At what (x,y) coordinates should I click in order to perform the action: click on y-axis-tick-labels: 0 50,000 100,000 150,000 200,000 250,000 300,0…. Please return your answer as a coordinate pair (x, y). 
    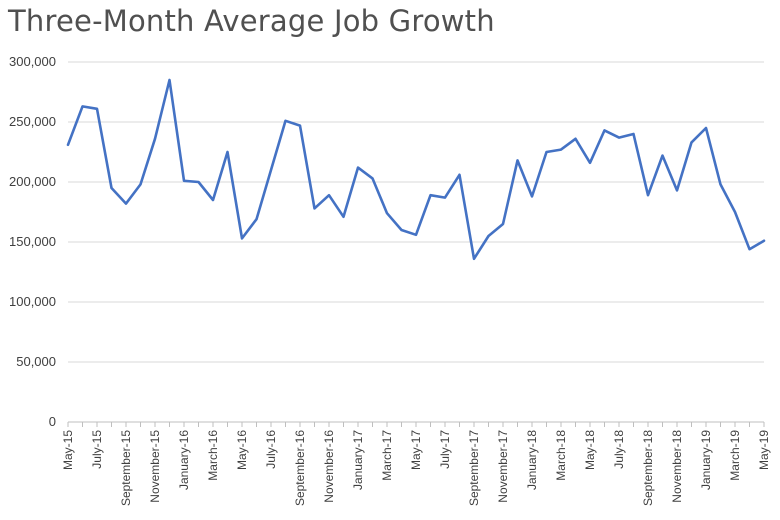
    Looking at the image, I should click on (32, 241).